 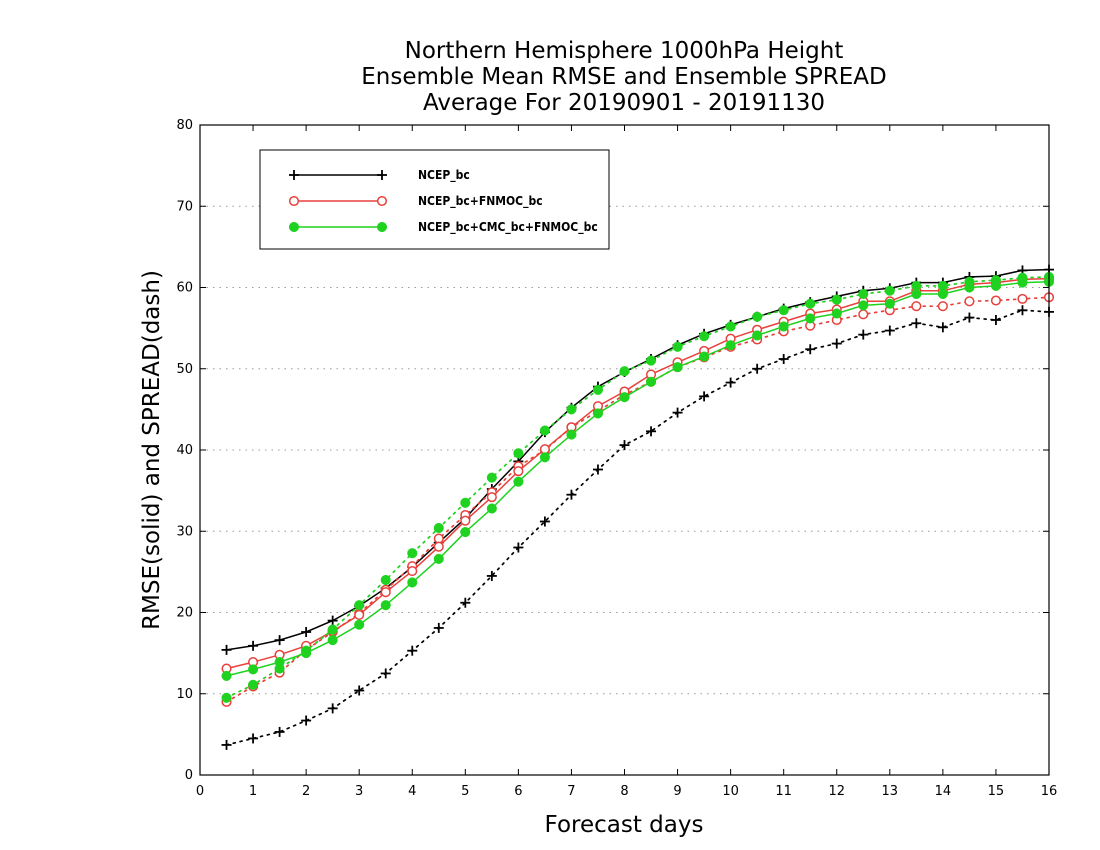 What do you see at coordinates (677, 791) in the screenshot?
I see `x-tick-label: 9` at bounding box center [677, 791].